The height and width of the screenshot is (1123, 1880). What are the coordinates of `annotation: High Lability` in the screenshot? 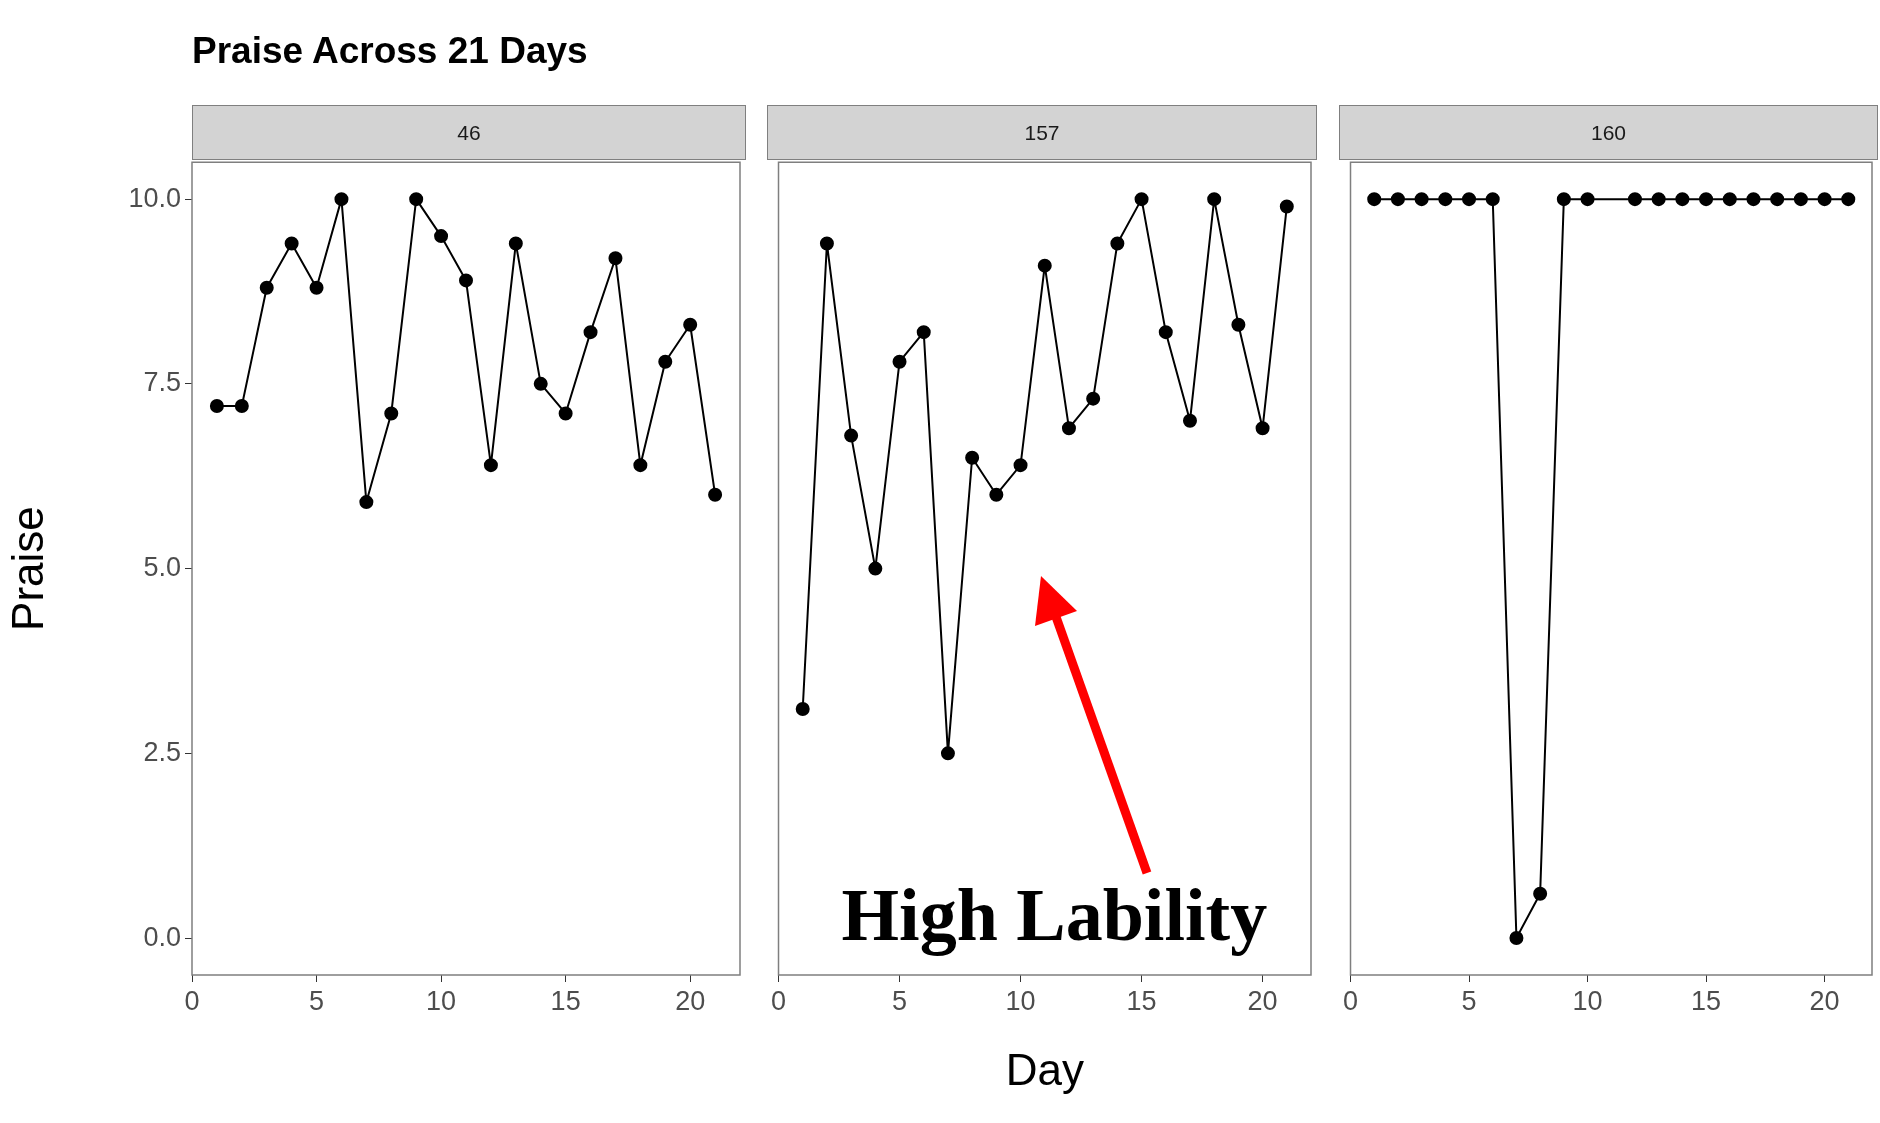 It's located at (1054, 914).